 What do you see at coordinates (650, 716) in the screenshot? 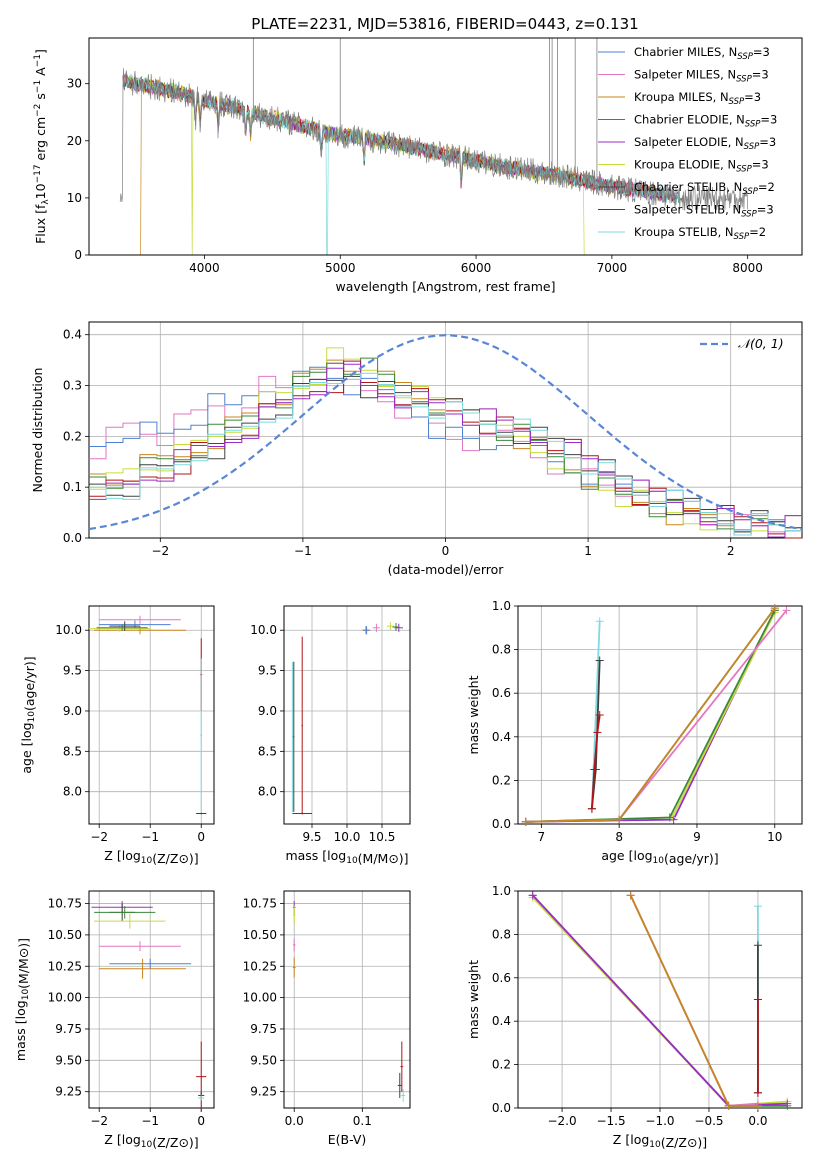
I see `weight-line-salp_elodie` at bounding box center [650, 716].